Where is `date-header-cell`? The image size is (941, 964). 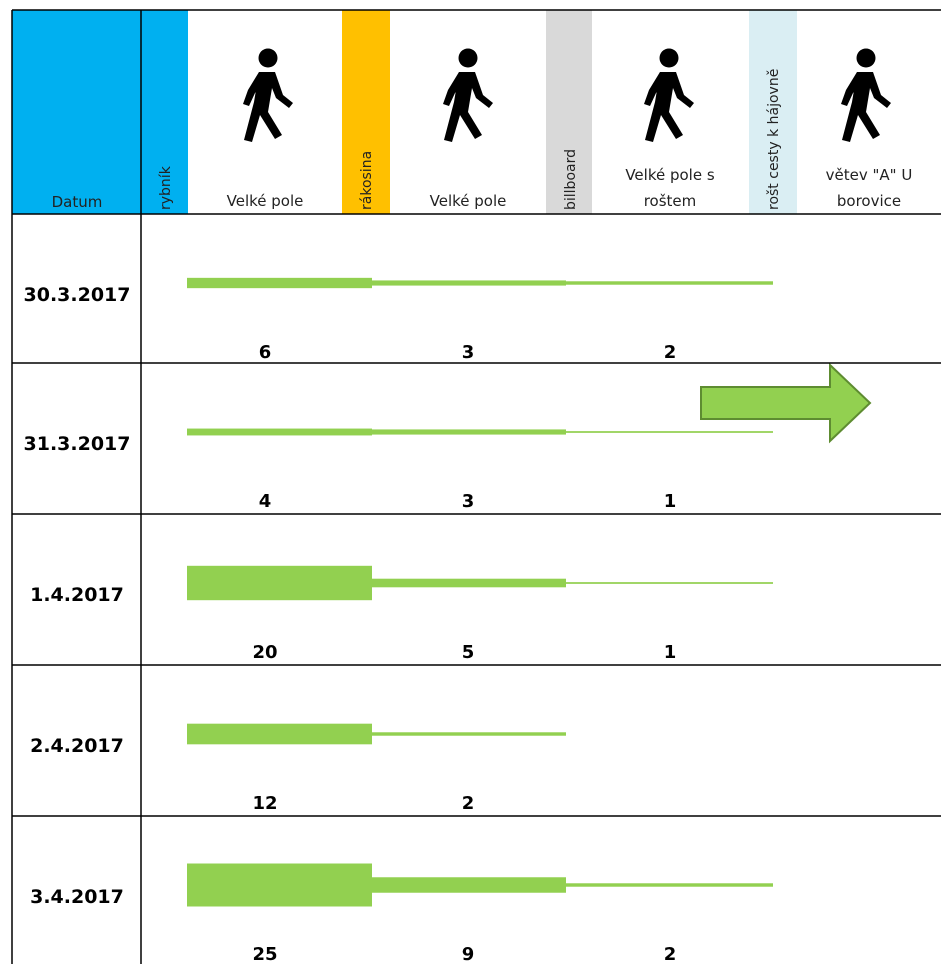
date-header-cell is located at coordinates (76, 112).